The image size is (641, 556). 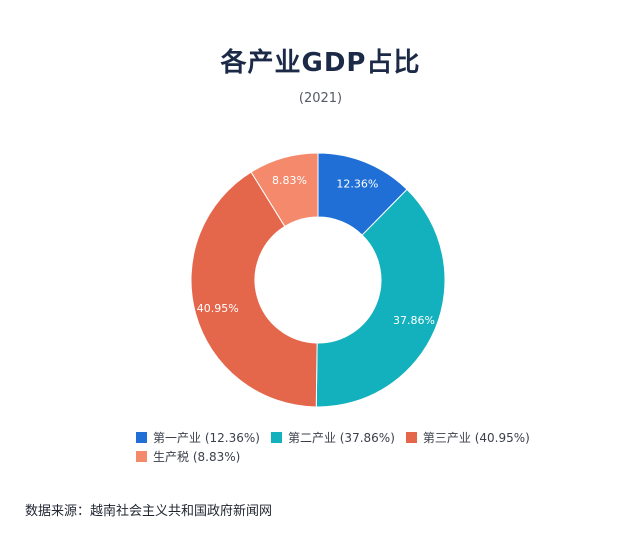 What do you see at coordinates (336, 456) in the screenshot?
I see `legend-row-2: 生产税 (8.83%)` at bounding box center [336, 456].